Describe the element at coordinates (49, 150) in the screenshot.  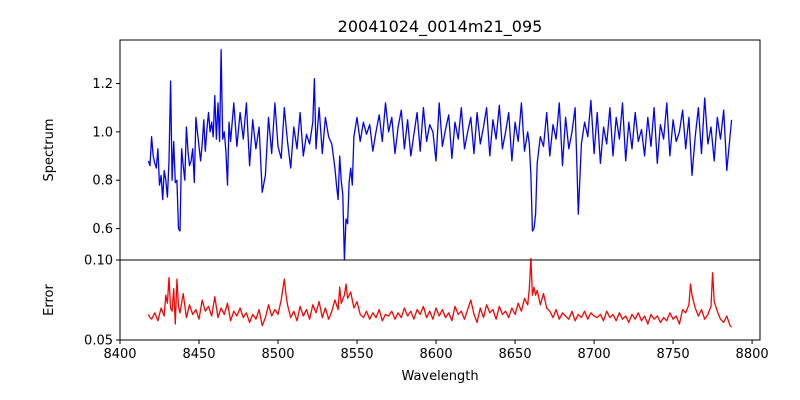
I see `spectrum-y-axis-label: Spectrum` at that location.